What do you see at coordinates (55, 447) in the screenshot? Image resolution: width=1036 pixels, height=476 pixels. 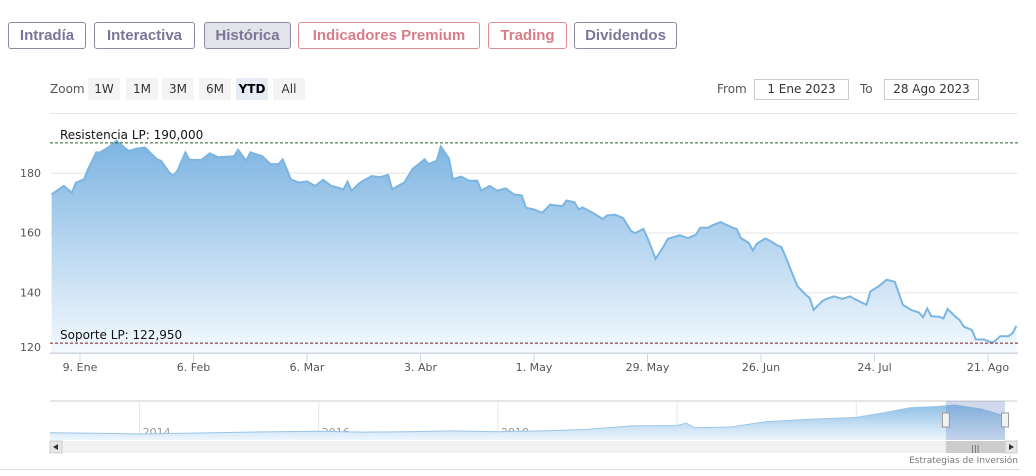 I see `arrow-left-icon` at bounding box center [55, 447].